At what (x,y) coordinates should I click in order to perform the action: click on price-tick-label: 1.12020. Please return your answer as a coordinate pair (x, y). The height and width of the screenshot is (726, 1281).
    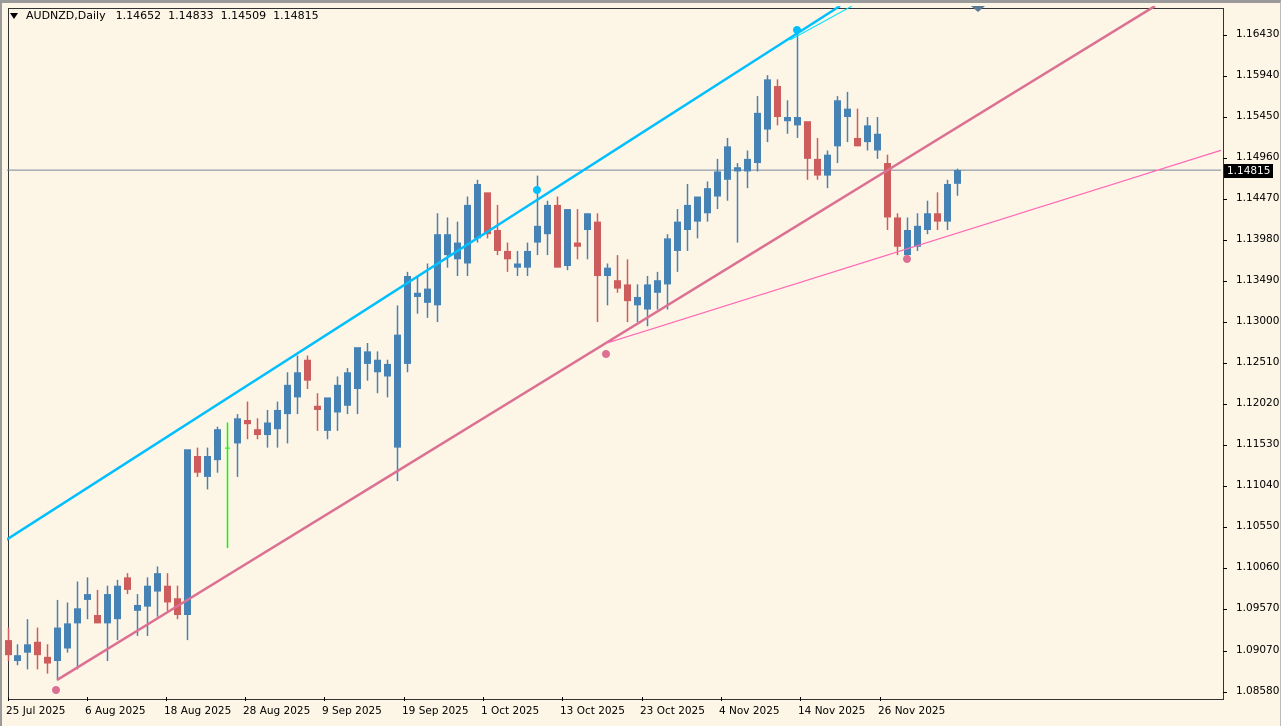
    Looking at the image, I should click on (1258, 403).